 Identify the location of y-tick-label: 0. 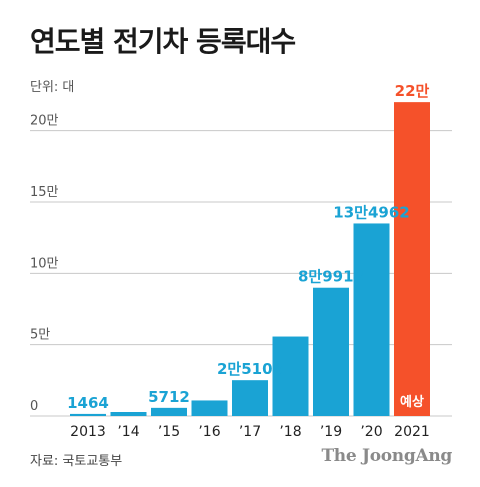
(34, 406).